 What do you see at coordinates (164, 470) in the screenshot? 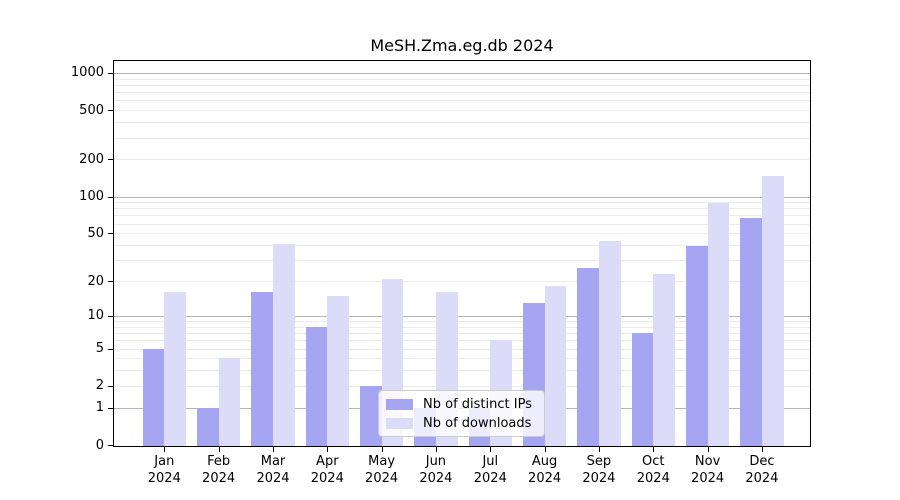
I see `x-tick-label: Jan 2024` at bounding box center [164, 470].